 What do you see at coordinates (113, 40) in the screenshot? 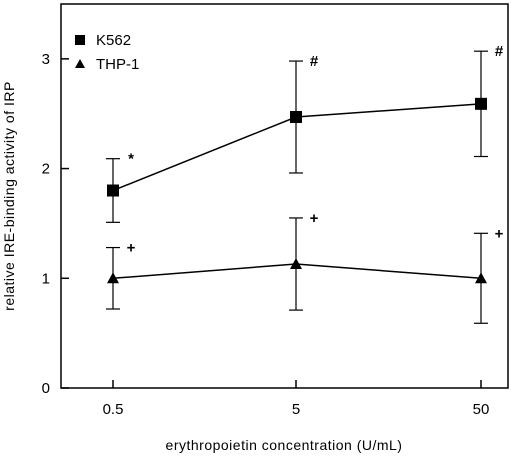
I see `legend-label: K562` at bounding box center [113, 40].